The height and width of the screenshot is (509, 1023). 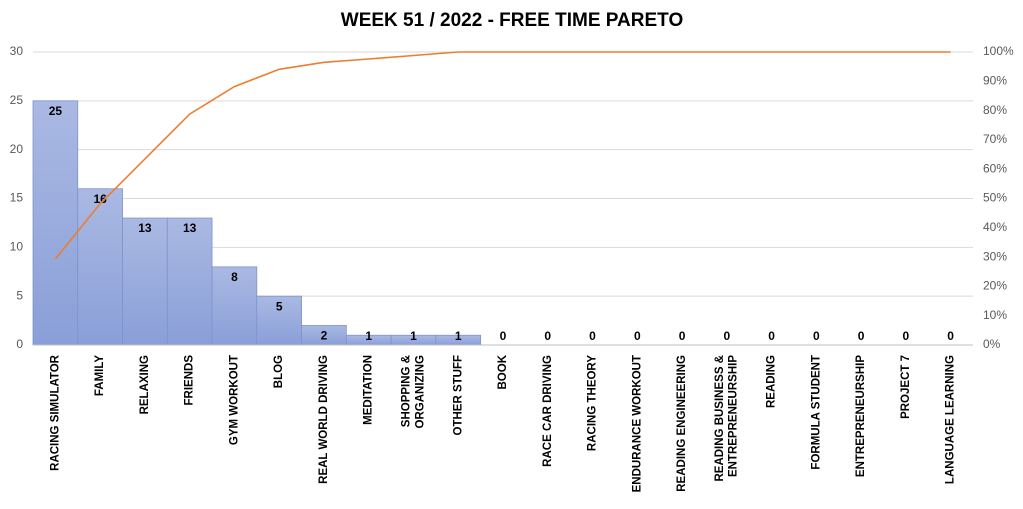 What do you see at coordinates (998, 51) in the screenshot?
I see `y2-tick-label: 100%` at bounding box center [998, 51].